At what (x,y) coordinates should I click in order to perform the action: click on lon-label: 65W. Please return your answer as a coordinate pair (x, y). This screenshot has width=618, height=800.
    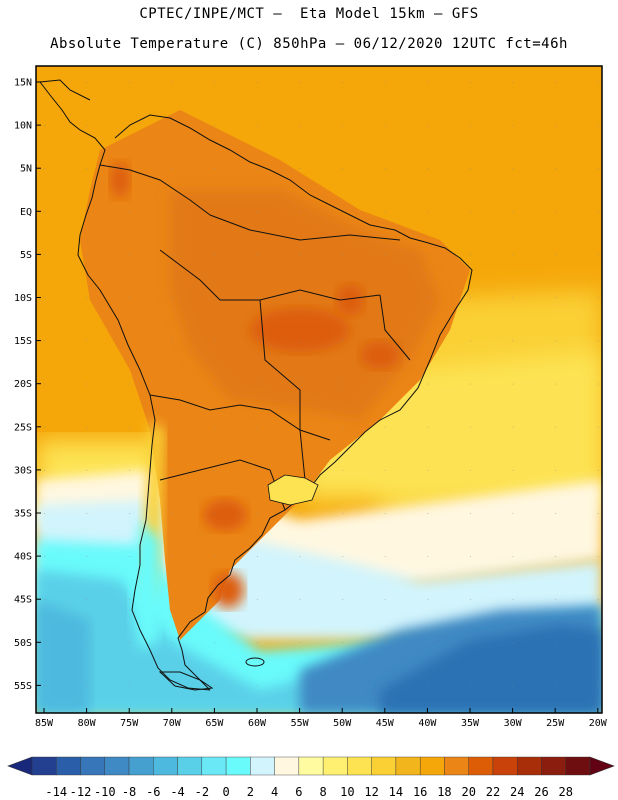
    Looking at the image, I should click on (214, 723).